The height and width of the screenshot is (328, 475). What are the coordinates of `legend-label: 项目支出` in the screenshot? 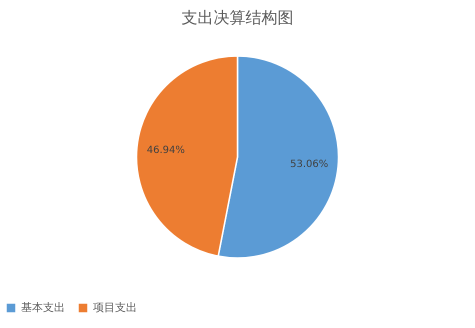 It's located at (115, 307).